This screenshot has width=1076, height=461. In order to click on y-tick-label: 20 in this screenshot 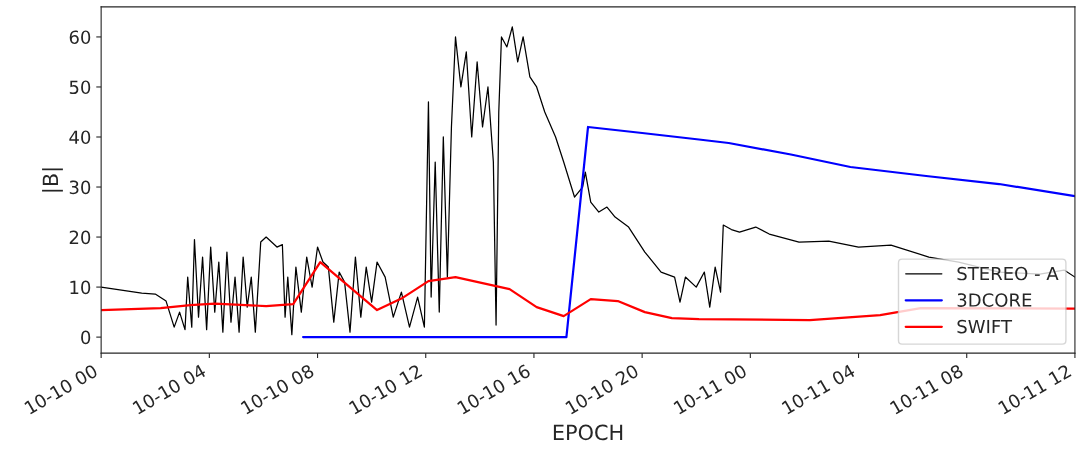, I will do `click(80, 237)`.